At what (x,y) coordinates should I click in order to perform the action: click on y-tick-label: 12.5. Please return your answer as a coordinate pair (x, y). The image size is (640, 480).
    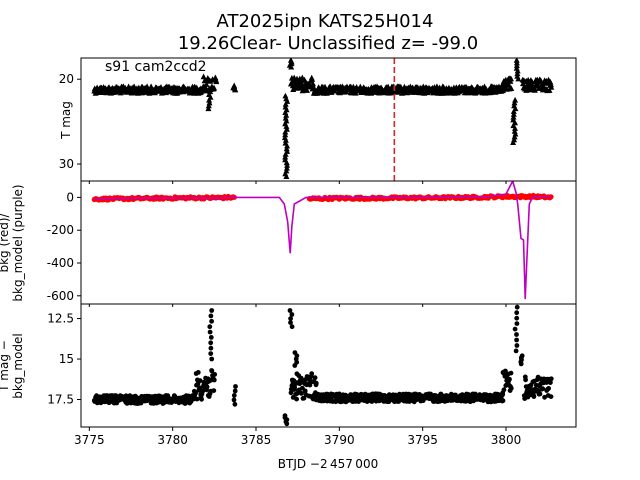
    Looking at the image, I should click on (60, 319).